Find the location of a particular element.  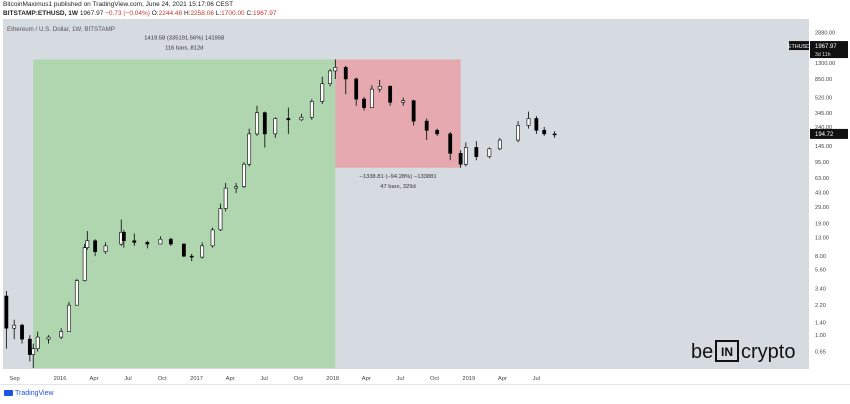

y-tick-label-18: 3.40 is located at coordinates (820, 290).